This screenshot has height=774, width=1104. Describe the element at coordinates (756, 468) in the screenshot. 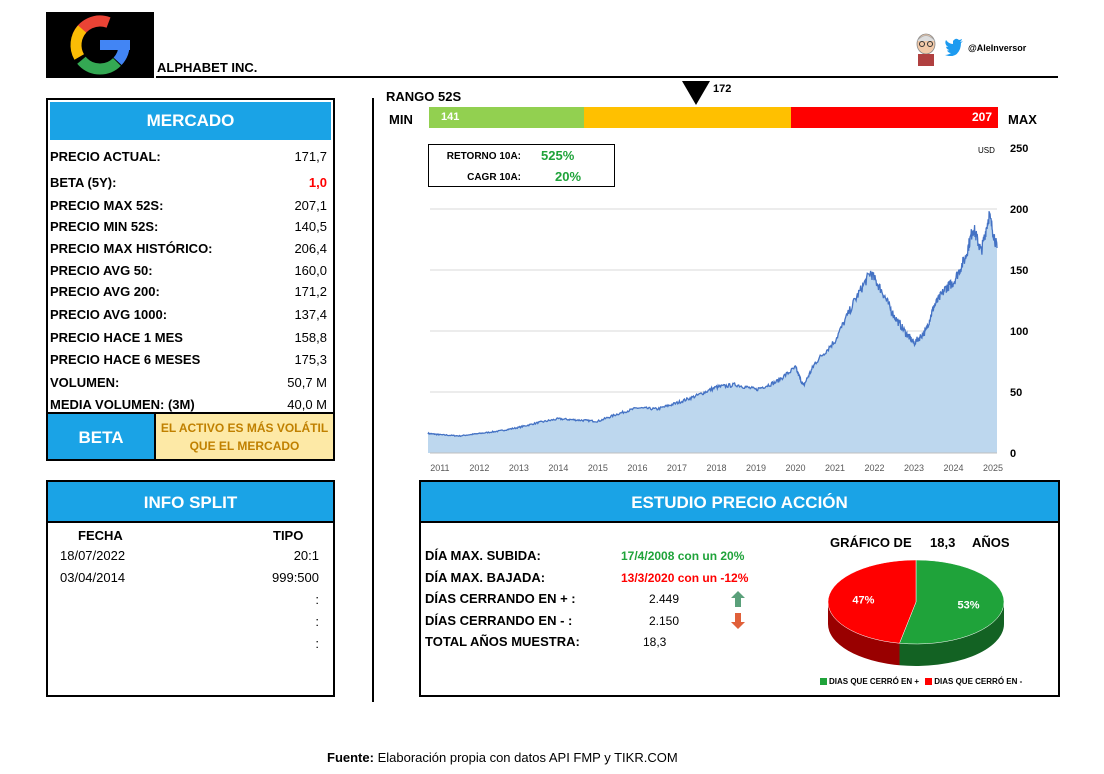

I see `x-tick-label: 2019` at that location.